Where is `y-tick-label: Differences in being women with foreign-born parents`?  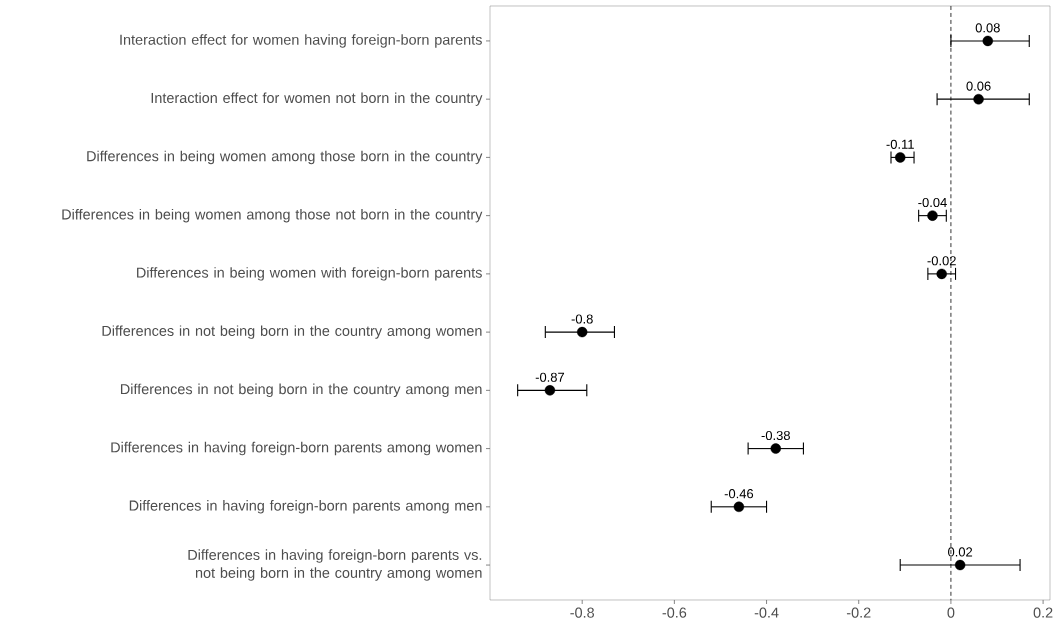
y-tick-label: Differences in being women with foreign-born parents is located at coordinates (309, 274).